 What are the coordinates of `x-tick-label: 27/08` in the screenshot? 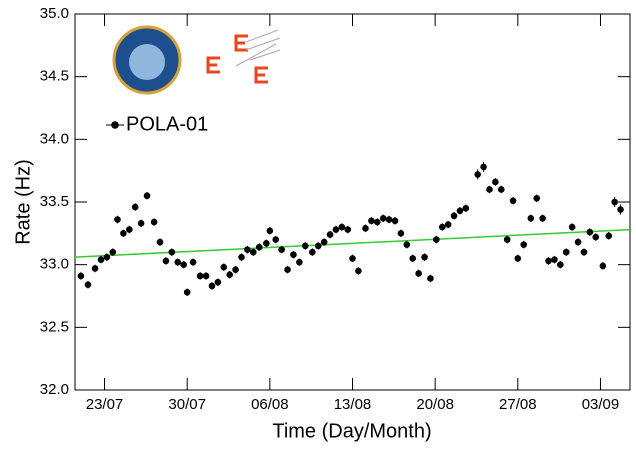 It's located at (518, 404).